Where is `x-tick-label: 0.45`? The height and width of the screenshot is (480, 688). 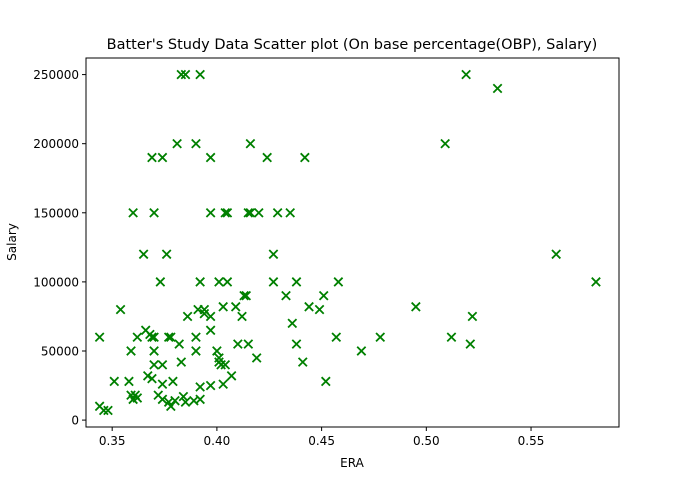
x-tick-label: 0.45 is located at coordinates (321, 441).